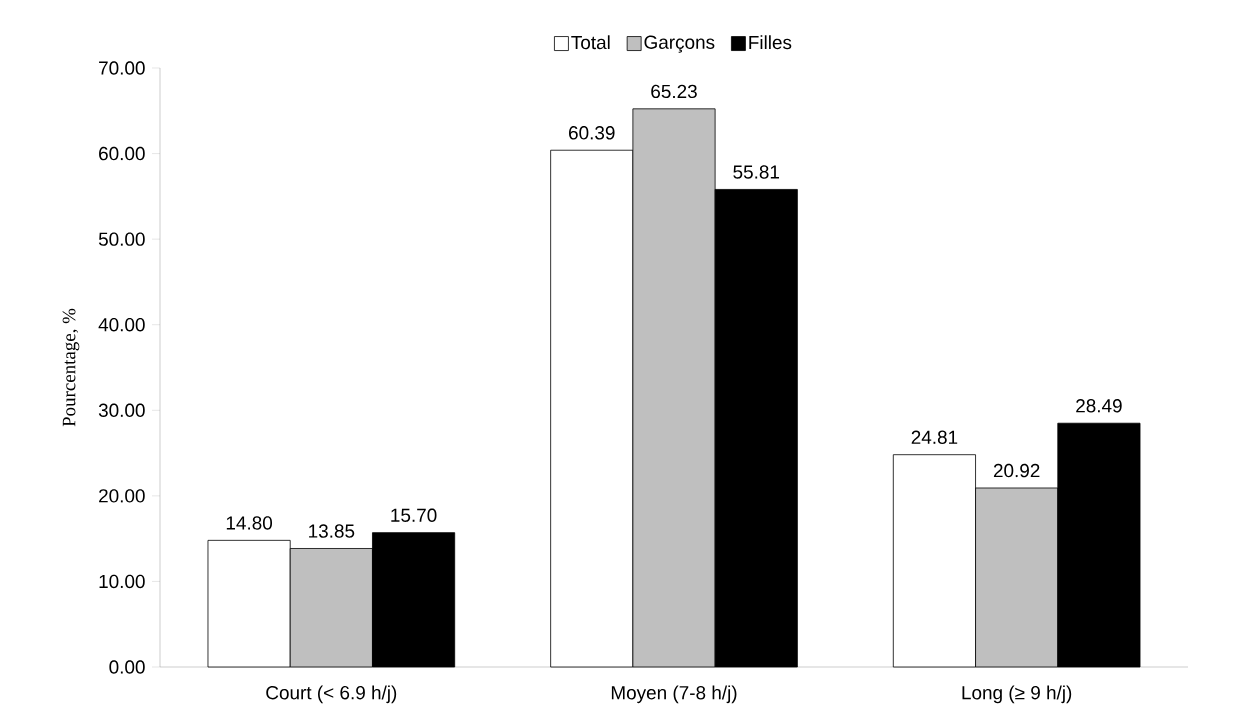 This screenshot has width=1246, height=718. Describe the element at coordinates (122, 496) in the screenshot. I see `y-tick-label: 20.00` at that location.